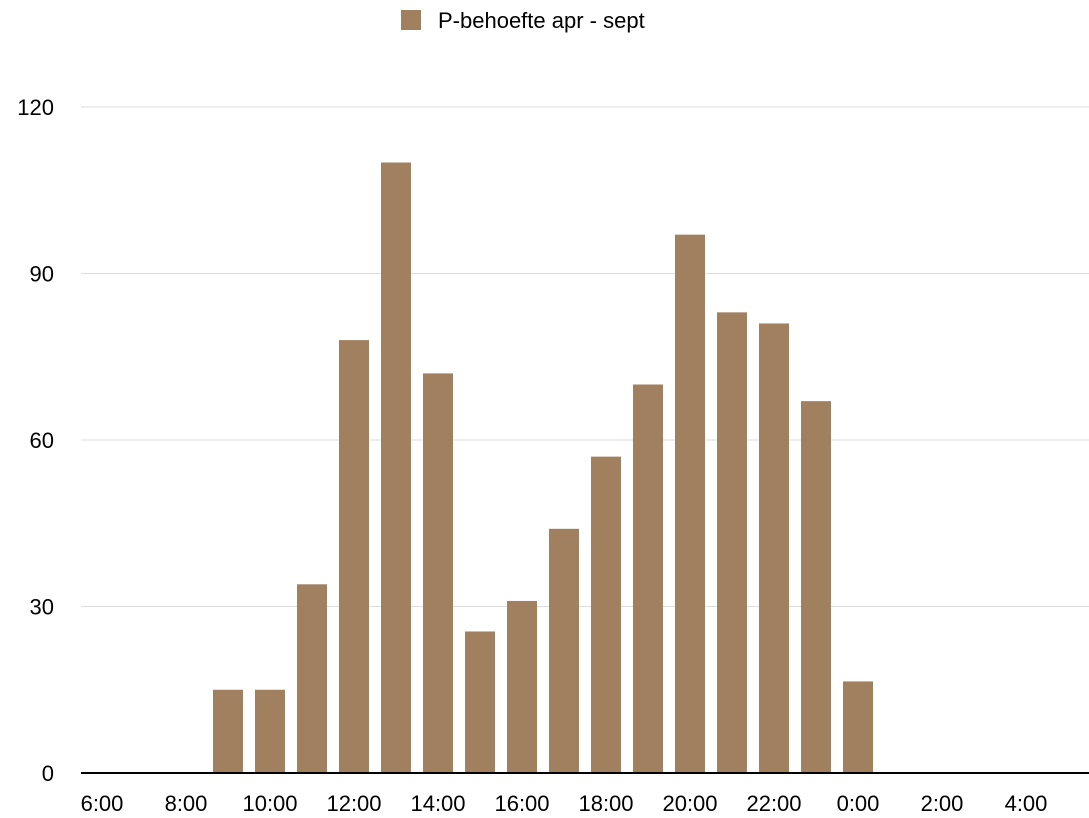 The image size is (1089, 818). What do you see at coordinates (48, 773) in the screenshot?
I see `y-tick-label: 0` at bounding box center [48, 773].